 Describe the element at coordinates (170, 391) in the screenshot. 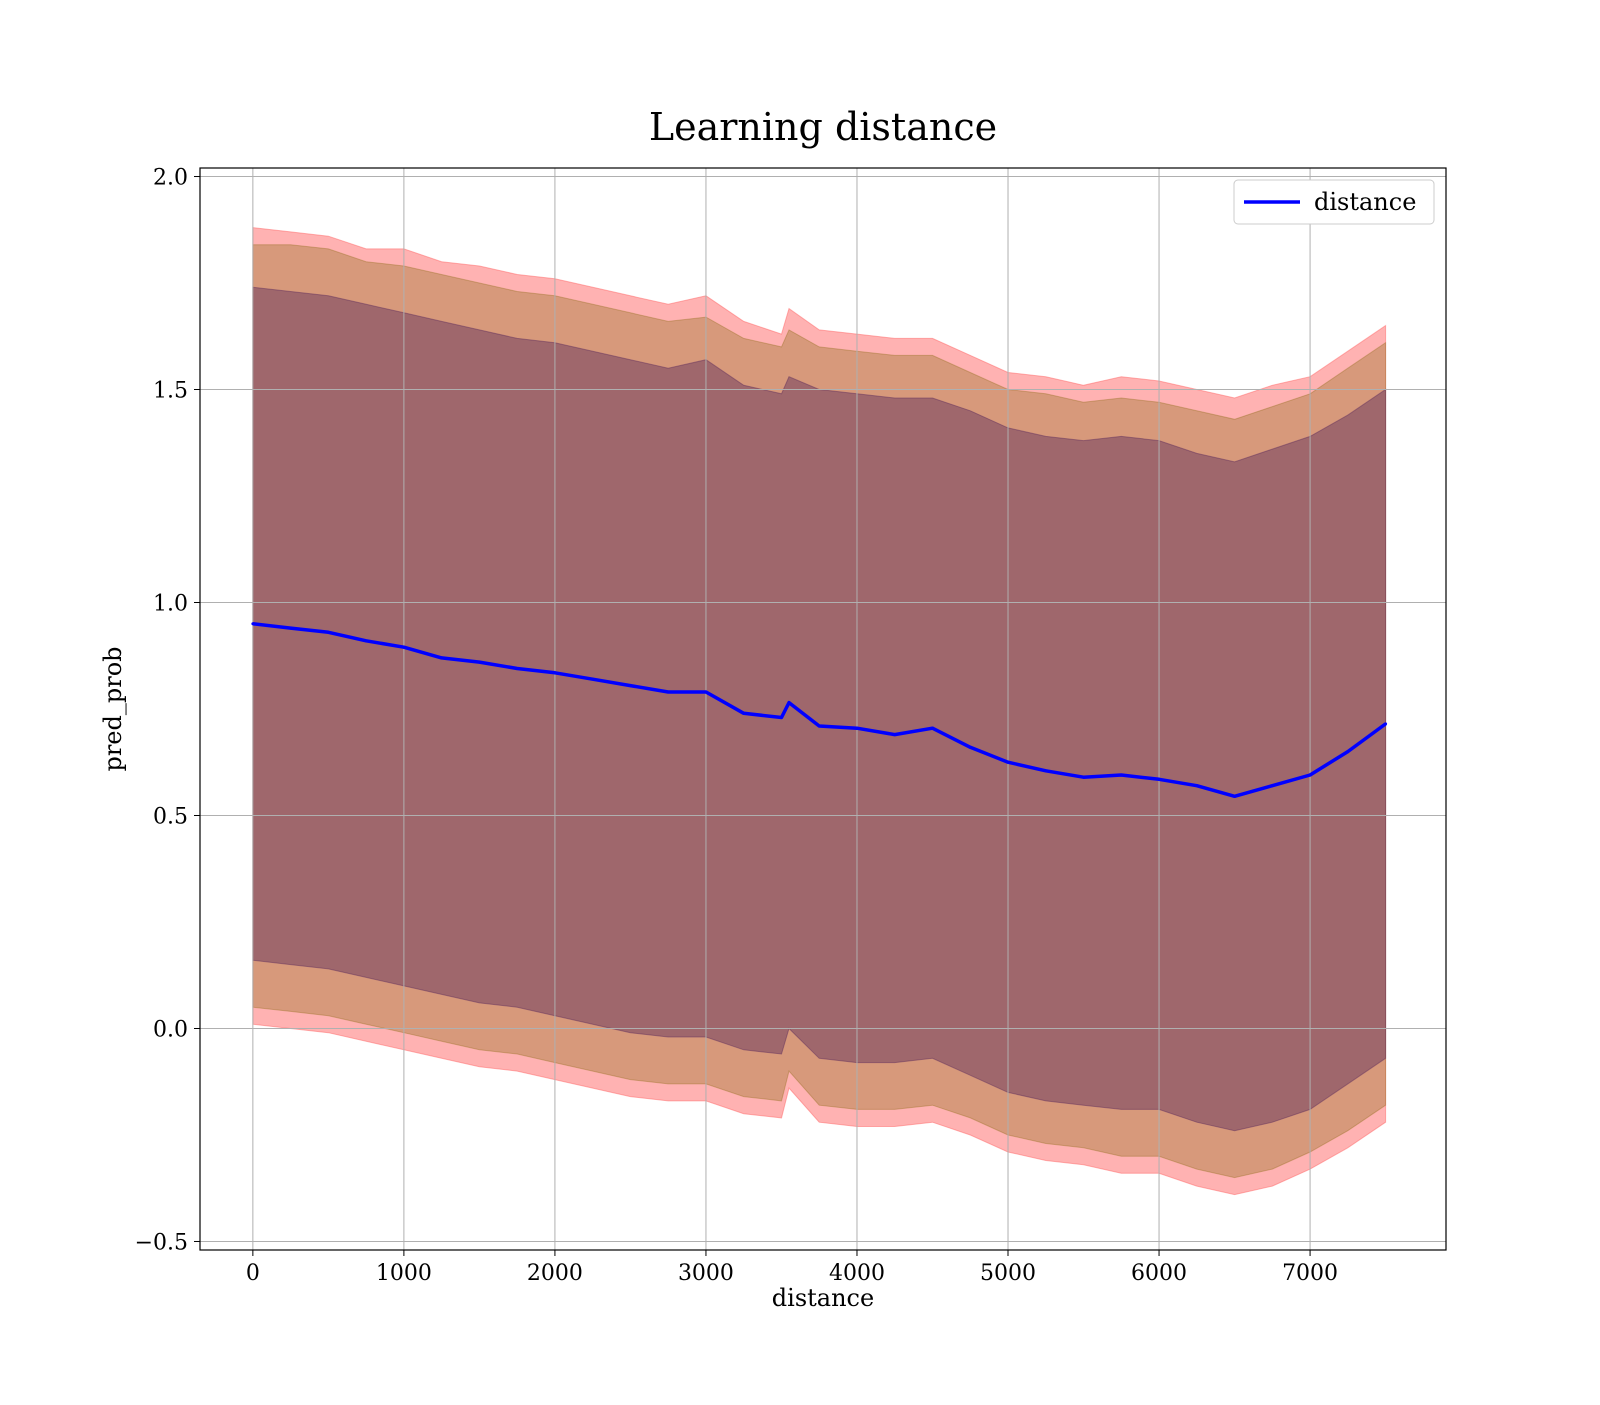

I see `y-tick-label: 1.5` at that location.